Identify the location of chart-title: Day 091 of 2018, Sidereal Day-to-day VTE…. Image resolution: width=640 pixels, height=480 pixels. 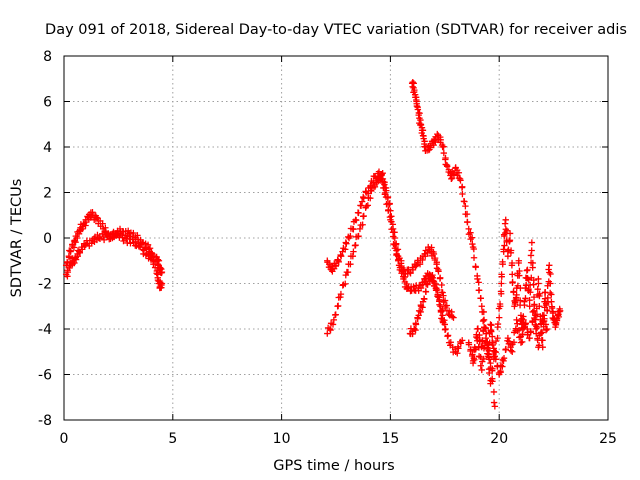
(336, 30).